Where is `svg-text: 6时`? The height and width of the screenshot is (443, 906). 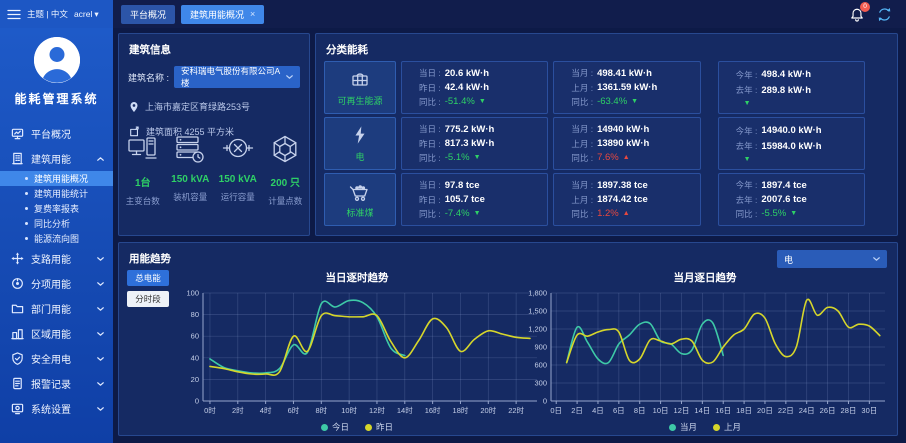 svg-text: 6时 is located at coordinates (294, 410).